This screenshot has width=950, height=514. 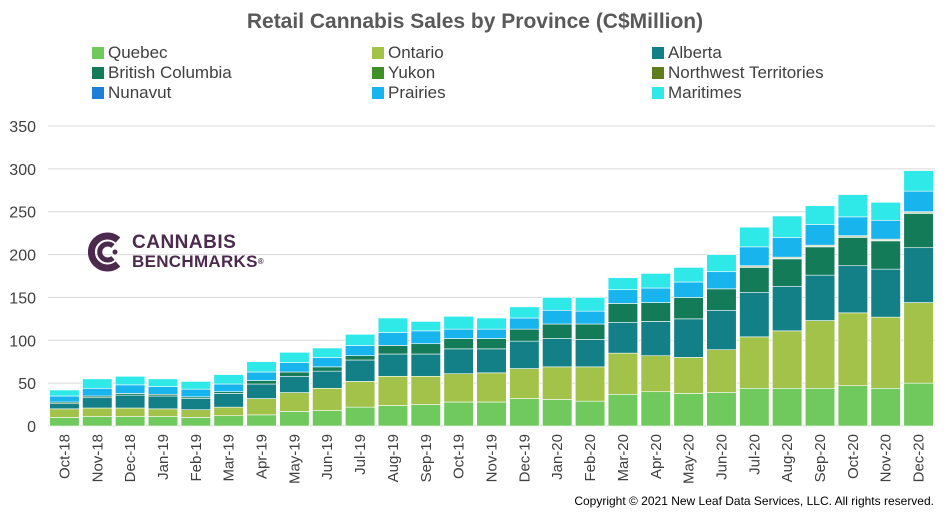 What do you see at coordinates (22, 213) in the screenshot?
I see `y-tick-label: 250` at bounding box center [22, 213].